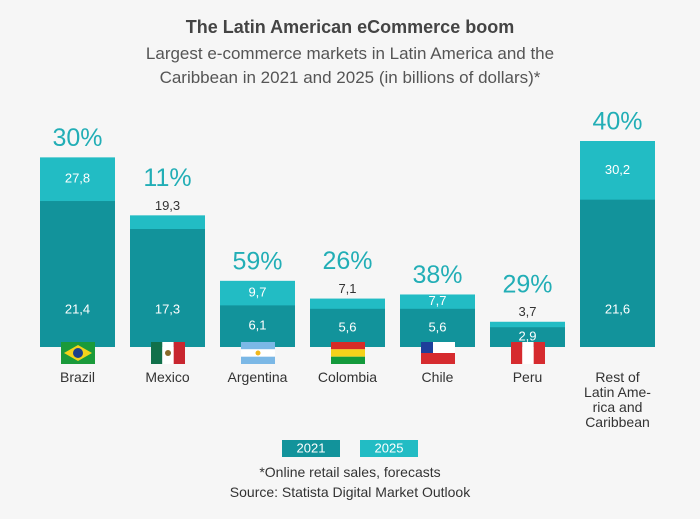  I want to click on value-label-2021: 17,3, so click(167, 308).